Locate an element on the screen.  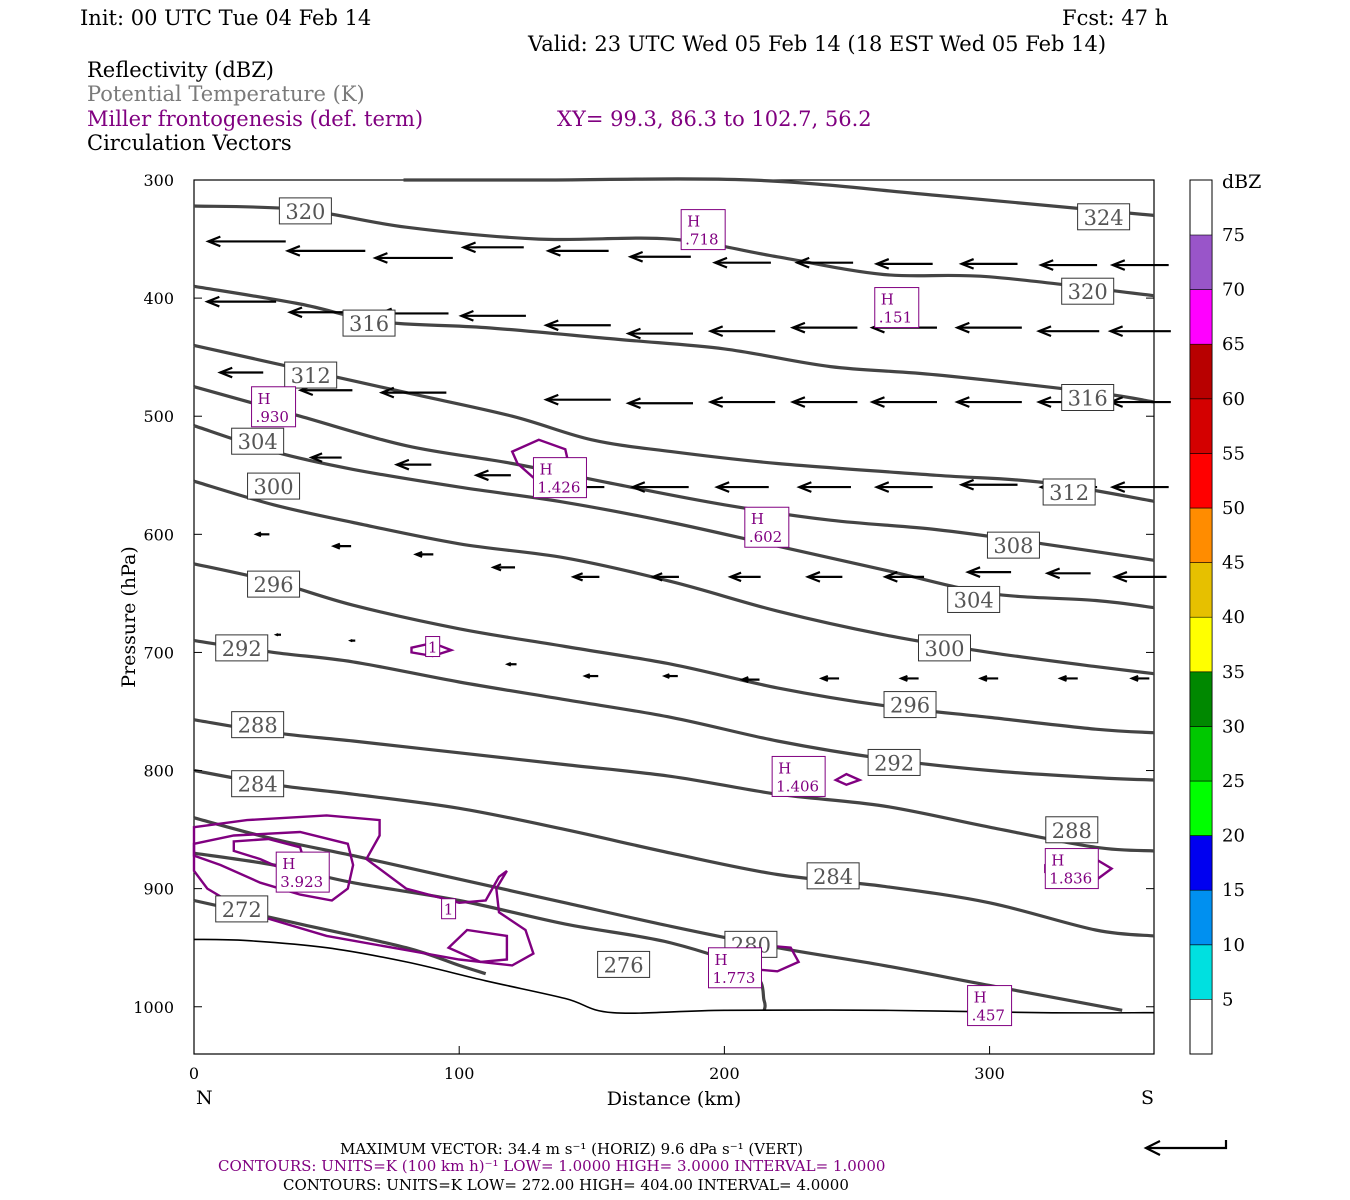
isentrope-label-320-a-text: 320 is located at coordinates (305, 212).